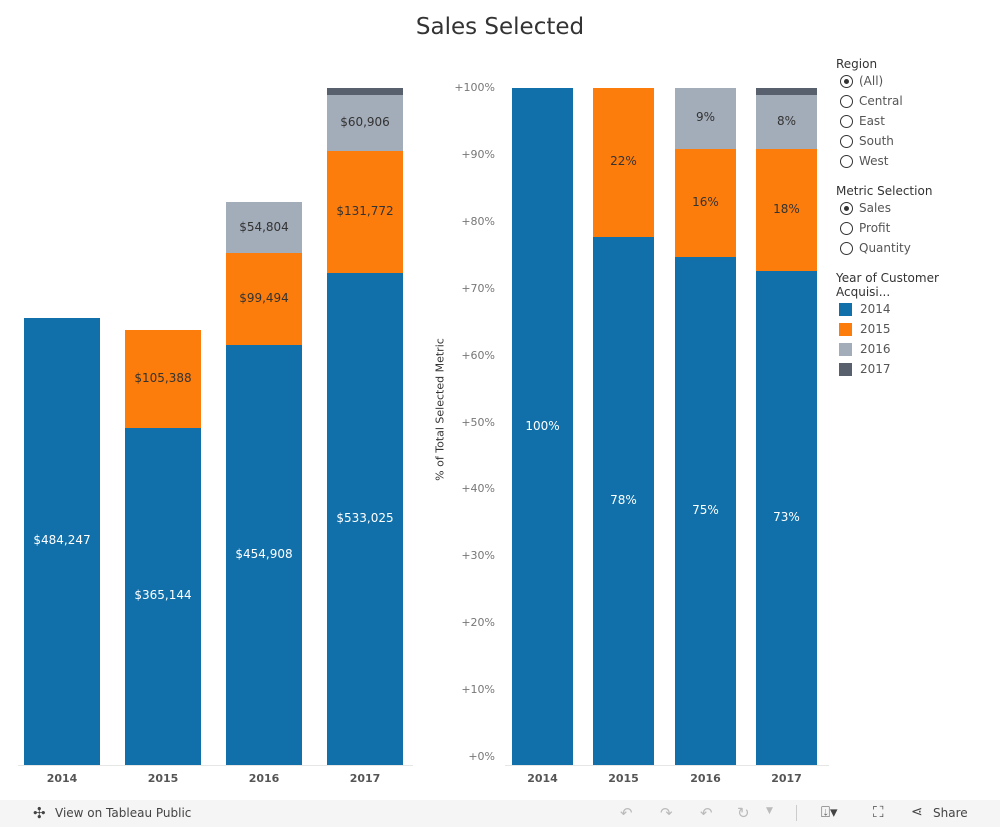 The width and height of the screenshot is (1000, 827). Describe the element at coordinates (626, 813) in the screenshot. I see `undo-icon: ↶` at that location.